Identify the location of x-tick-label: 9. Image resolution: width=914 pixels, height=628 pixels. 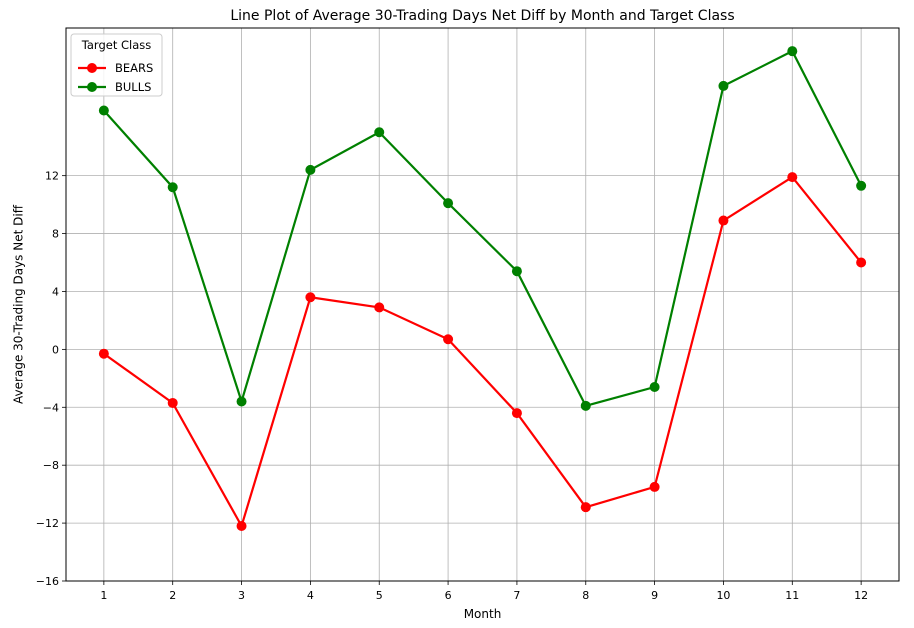
(654, 595).